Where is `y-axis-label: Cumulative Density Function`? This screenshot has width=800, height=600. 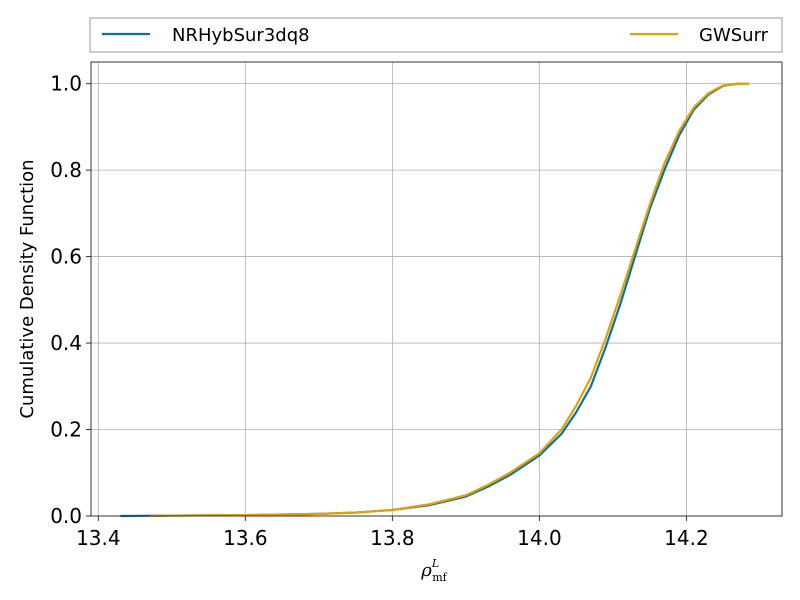
y-axis-label: Cumulative Density Function is located at coordinates (27, 288).